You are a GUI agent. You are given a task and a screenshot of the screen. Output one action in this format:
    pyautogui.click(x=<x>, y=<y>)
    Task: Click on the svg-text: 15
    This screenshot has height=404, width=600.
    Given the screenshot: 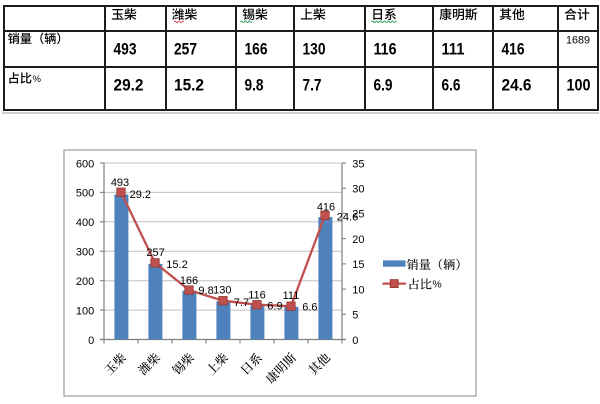 What is the action you would take?
    pyautogui.click(x=358, y=265)
    